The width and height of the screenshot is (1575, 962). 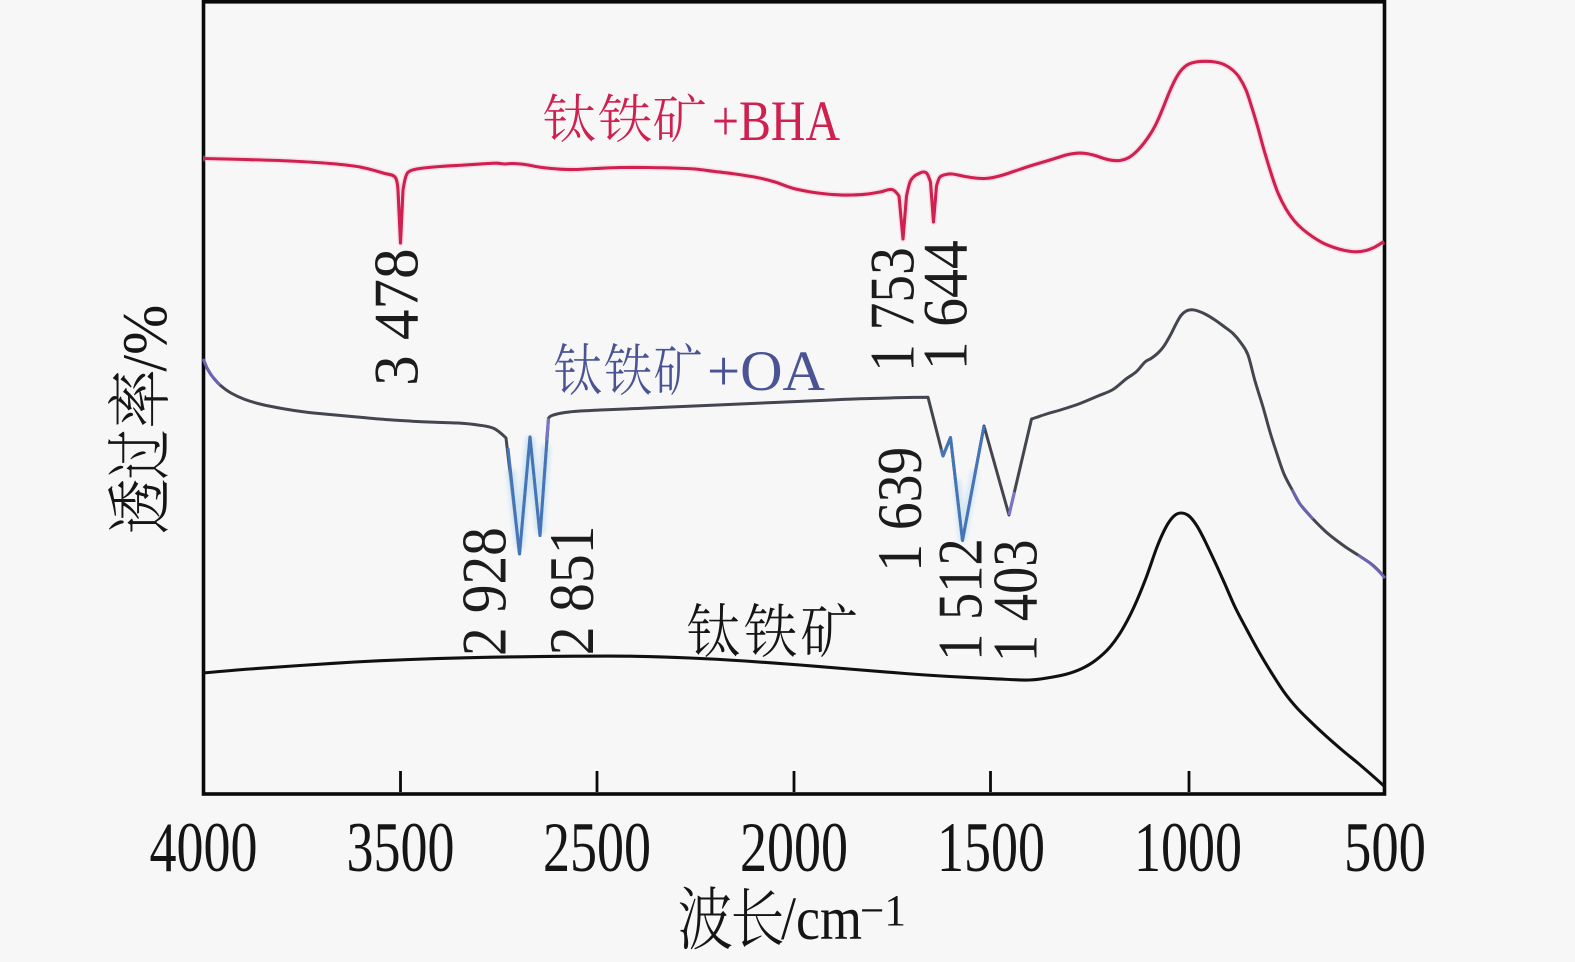 What do you see at coordinates (900, 509) in the screenshot?
I see `svg-text: 1 639` at bounding box center [900, 509].